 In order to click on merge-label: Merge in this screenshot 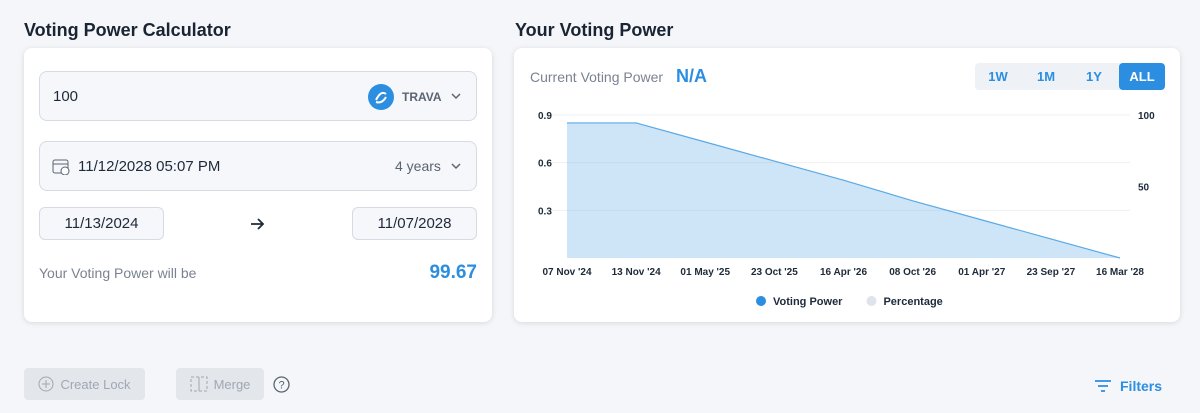, I will do `click(232, 384)`.